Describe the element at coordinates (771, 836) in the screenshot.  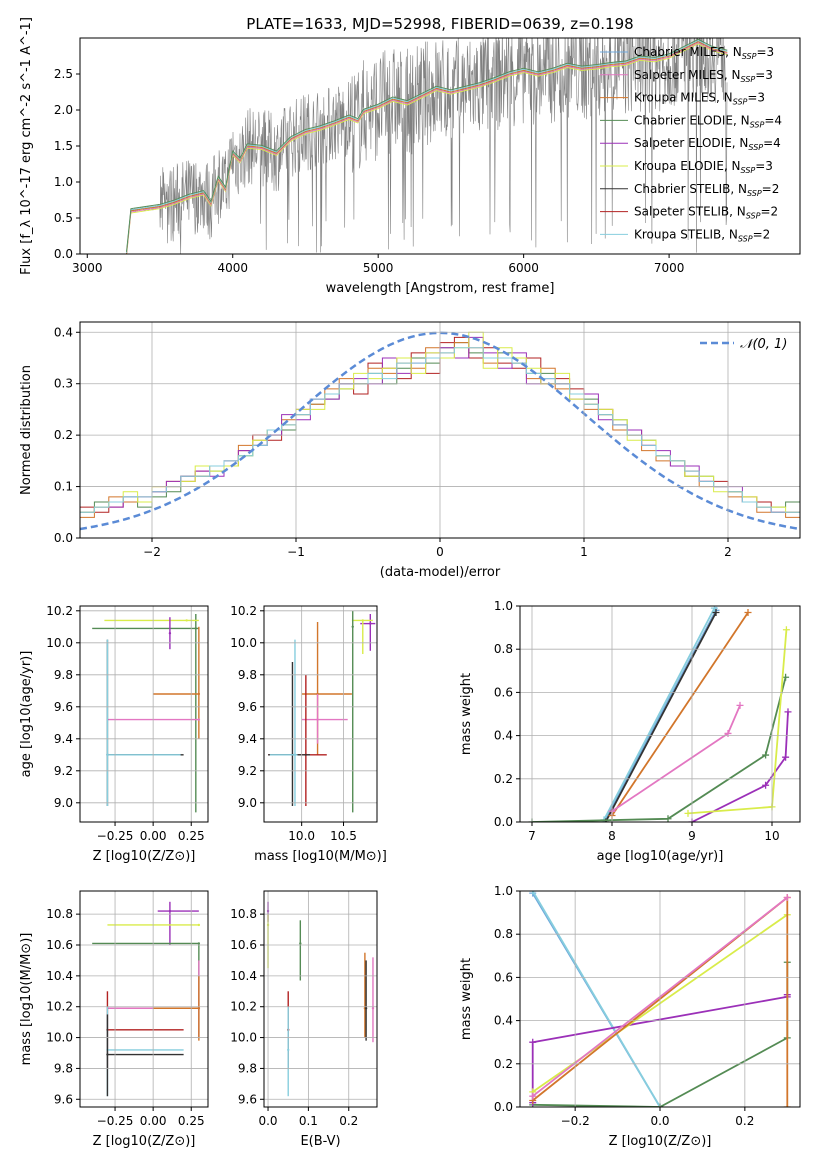
I see `x-tick-label: 10` at that location.